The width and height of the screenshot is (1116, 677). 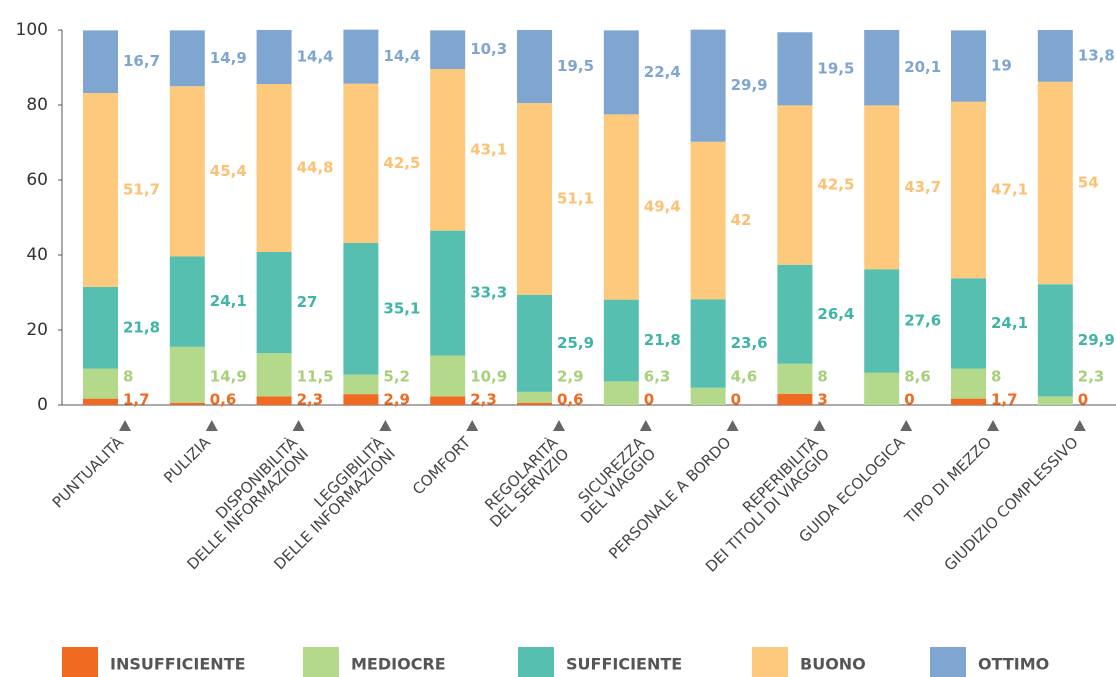 I want to click on value-label: 23,6, so click(x=749, y=343).